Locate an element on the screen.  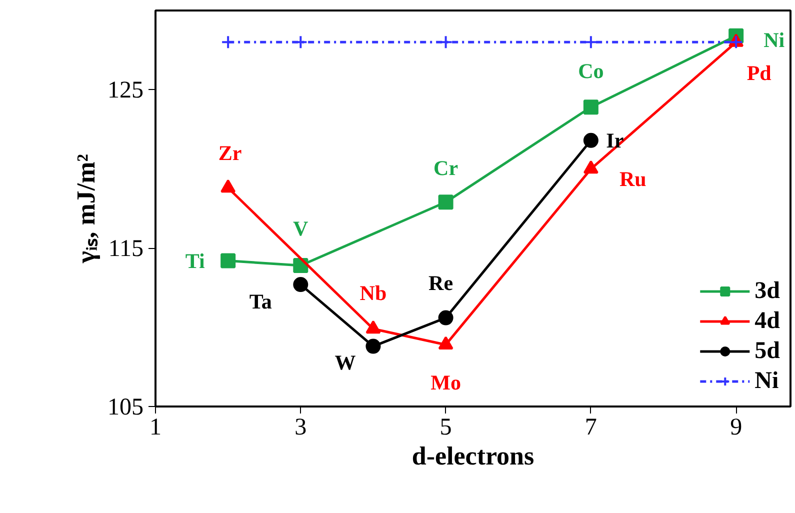
x-tick-label: 1 is located at coordinates (156, 427).